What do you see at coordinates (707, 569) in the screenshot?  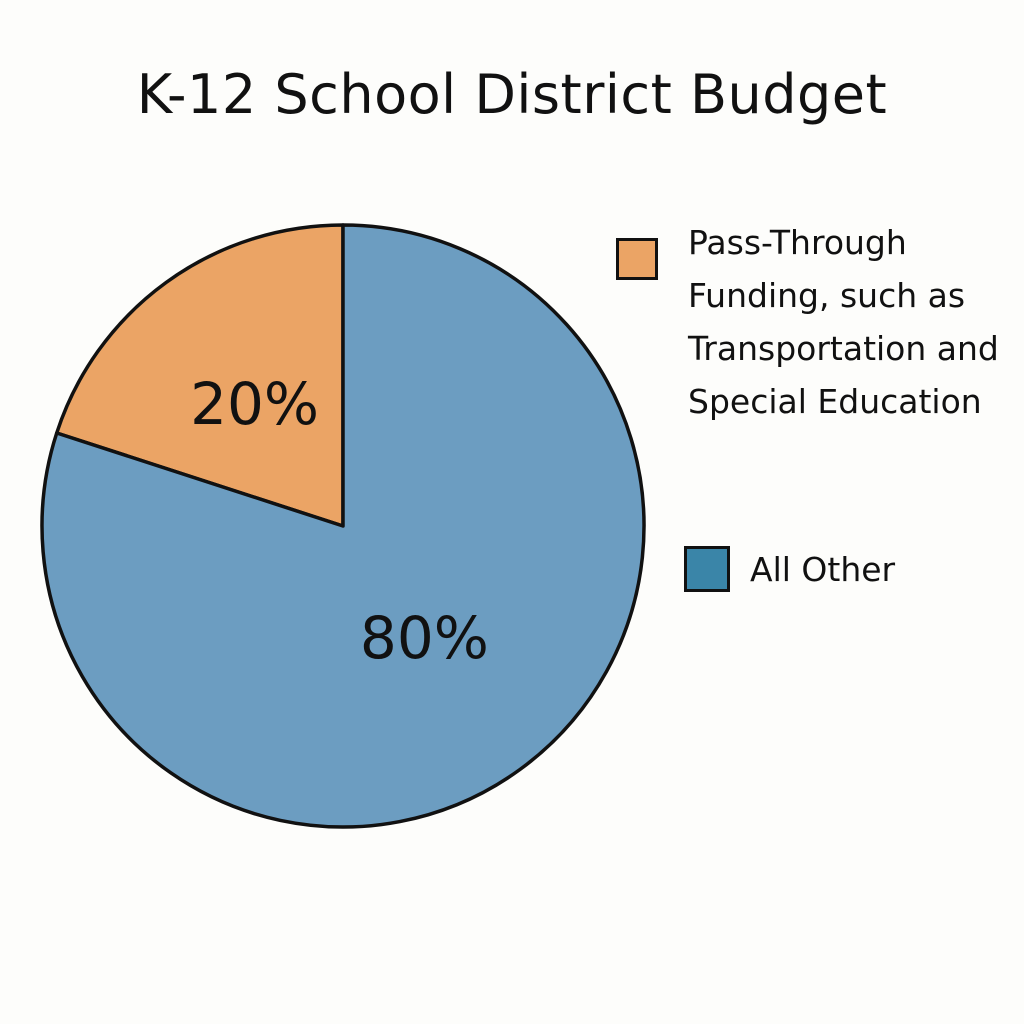 I see `legend-swatch-all-other` at bounding box center [707, 569].